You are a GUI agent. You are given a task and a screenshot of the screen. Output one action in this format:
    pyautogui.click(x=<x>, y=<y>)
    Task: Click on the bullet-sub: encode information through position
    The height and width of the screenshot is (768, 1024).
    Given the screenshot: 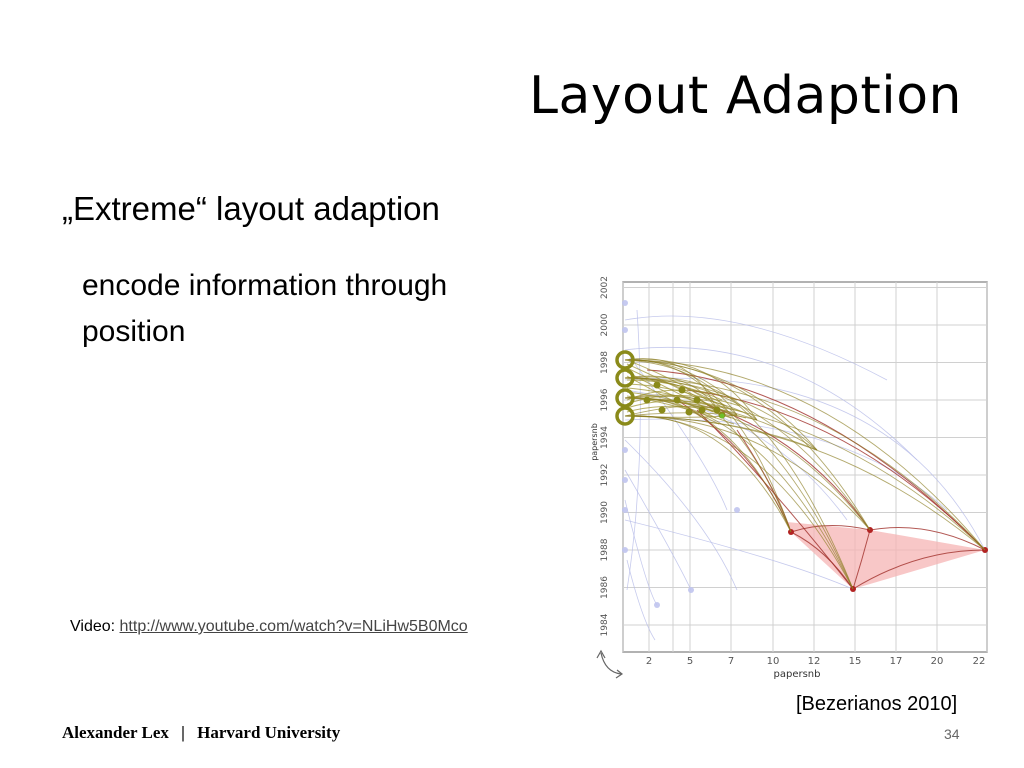 What is the action you would take?
    pyautogui.click(x=265, y=308)
    